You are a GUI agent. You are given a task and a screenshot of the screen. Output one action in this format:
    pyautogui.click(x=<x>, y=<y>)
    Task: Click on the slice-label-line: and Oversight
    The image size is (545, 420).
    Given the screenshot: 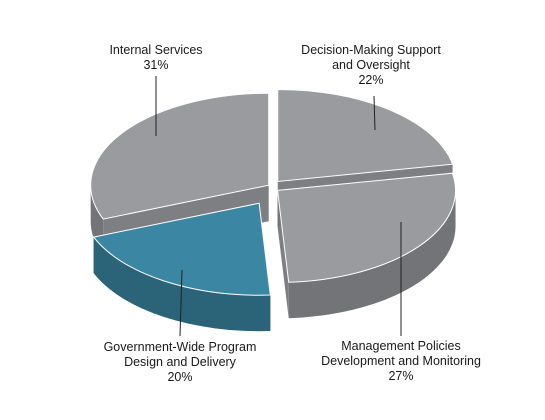 What is the action you would take?
    pyautogui.click(x=371, y=65)
    